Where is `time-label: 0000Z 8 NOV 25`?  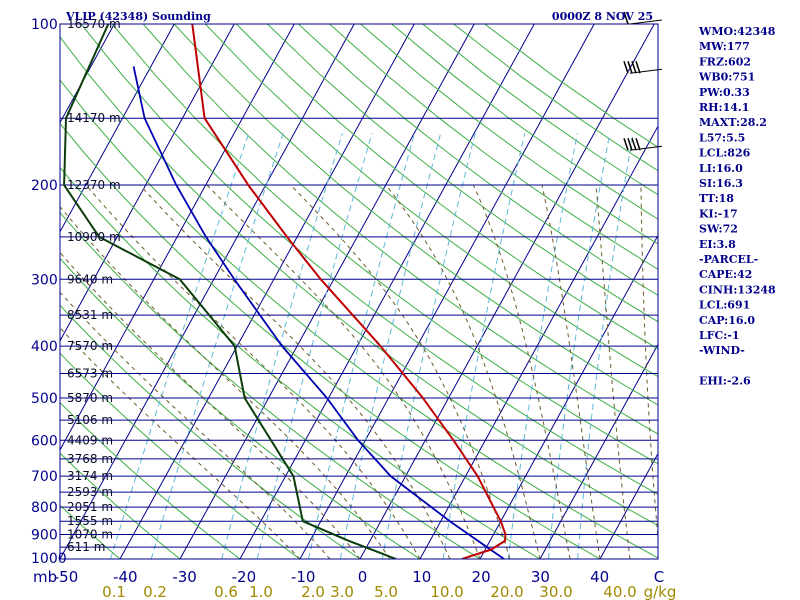
time-label: 0000Z 8 NOV 25 is located at coordinates (602, 16).